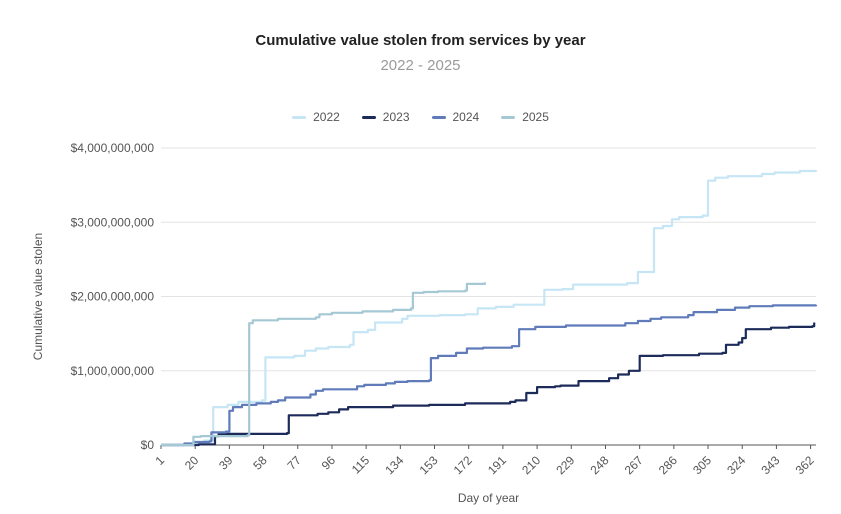 Image resolution: width=841 pixels, height=514 pixels. I want to click on x-tick-label: 210, so click(531, 465).